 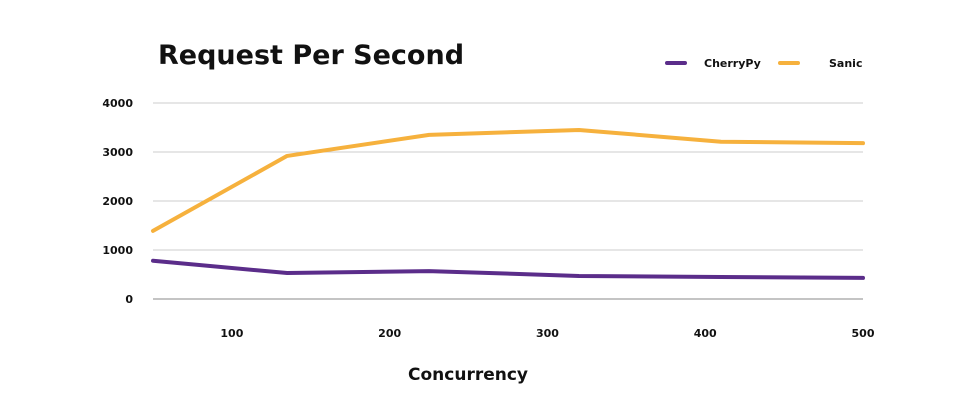 I want to click on y-tick-label-2: 2000, so click(x=117, y=201).